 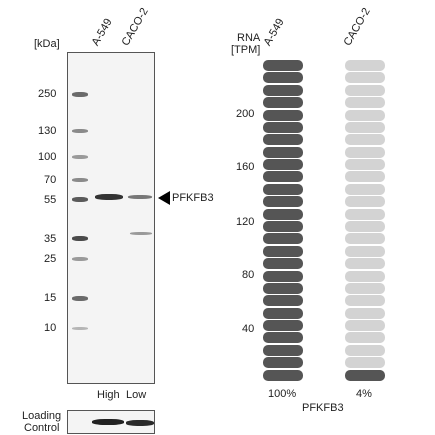 What do you see at coordinates (274, 32) in the screenshot?
I see `rna-column-label-a549: A-549` at bounding box center [274, 32].